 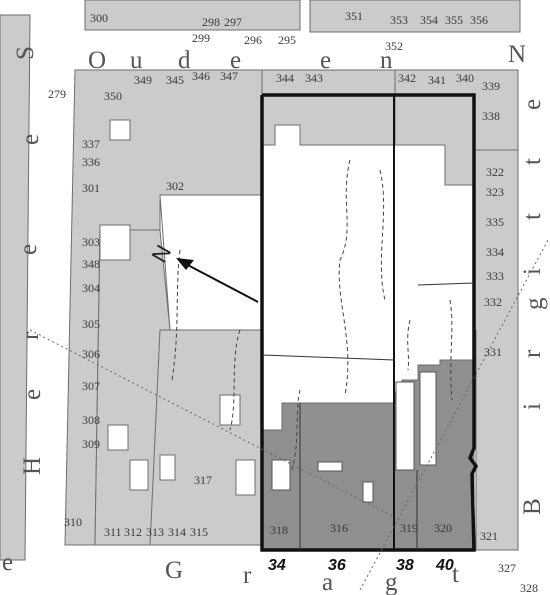 What do you see at coordinates (175, 80) in the screenshot?
I see `lot-number: 345` at bounding box center [175, 80].